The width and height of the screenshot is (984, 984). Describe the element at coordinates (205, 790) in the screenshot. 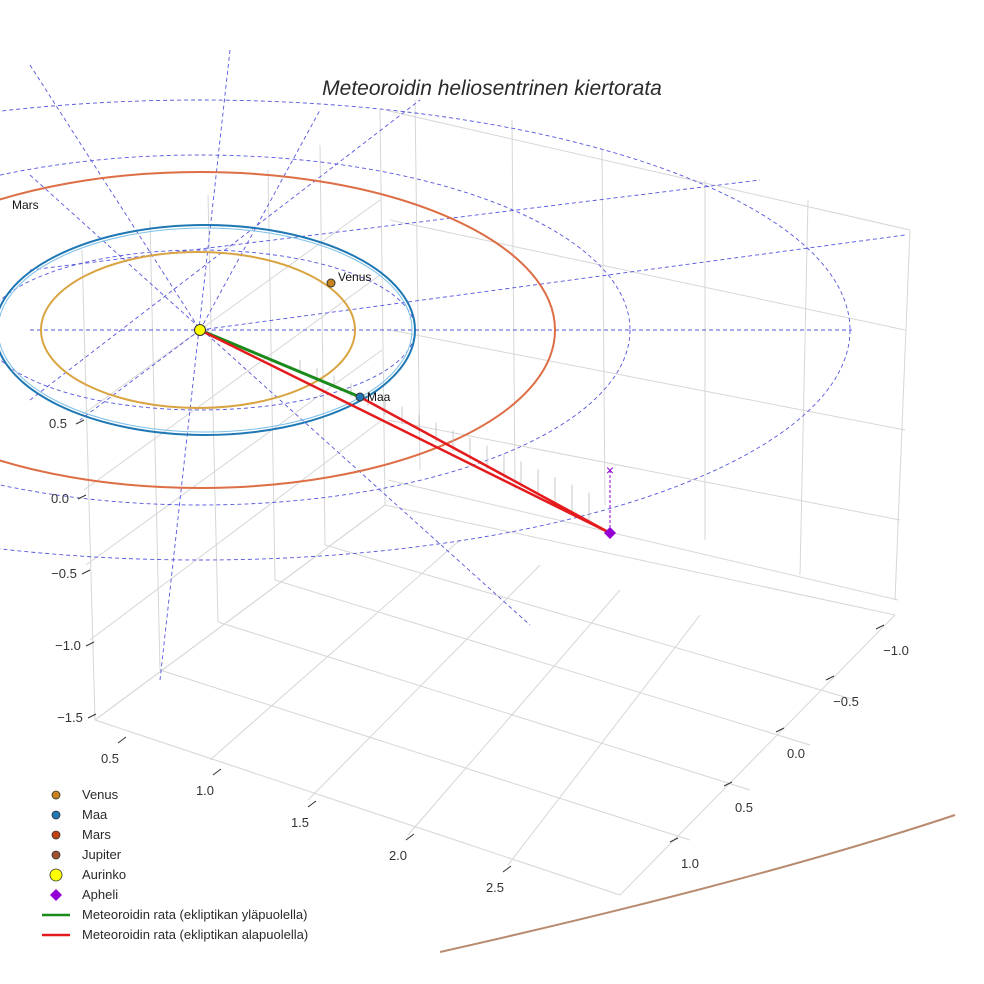

I see `x-tick-label: 1.0` at that location.